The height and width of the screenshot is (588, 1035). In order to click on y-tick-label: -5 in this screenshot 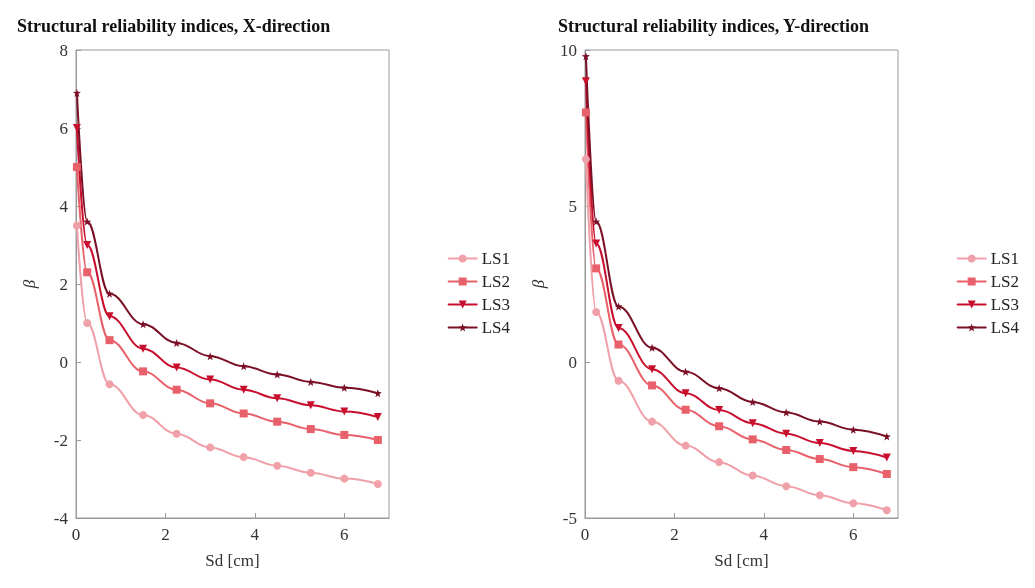, I will do `click(569, 518)`.